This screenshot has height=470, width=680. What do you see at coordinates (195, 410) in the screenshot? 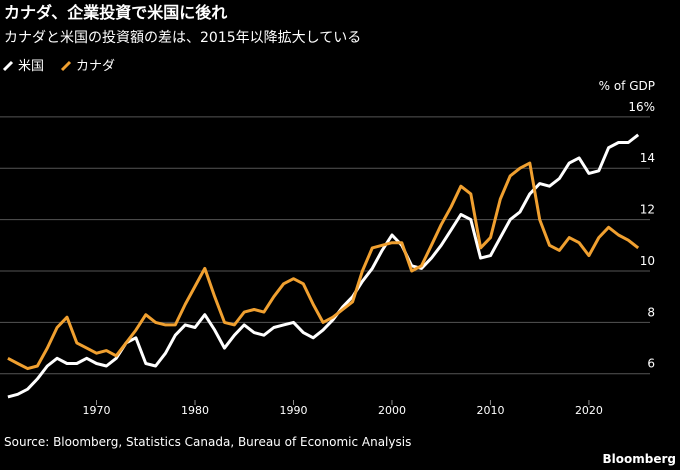
I see `x-tick-label: 1980` at bounding box center [195, 410].